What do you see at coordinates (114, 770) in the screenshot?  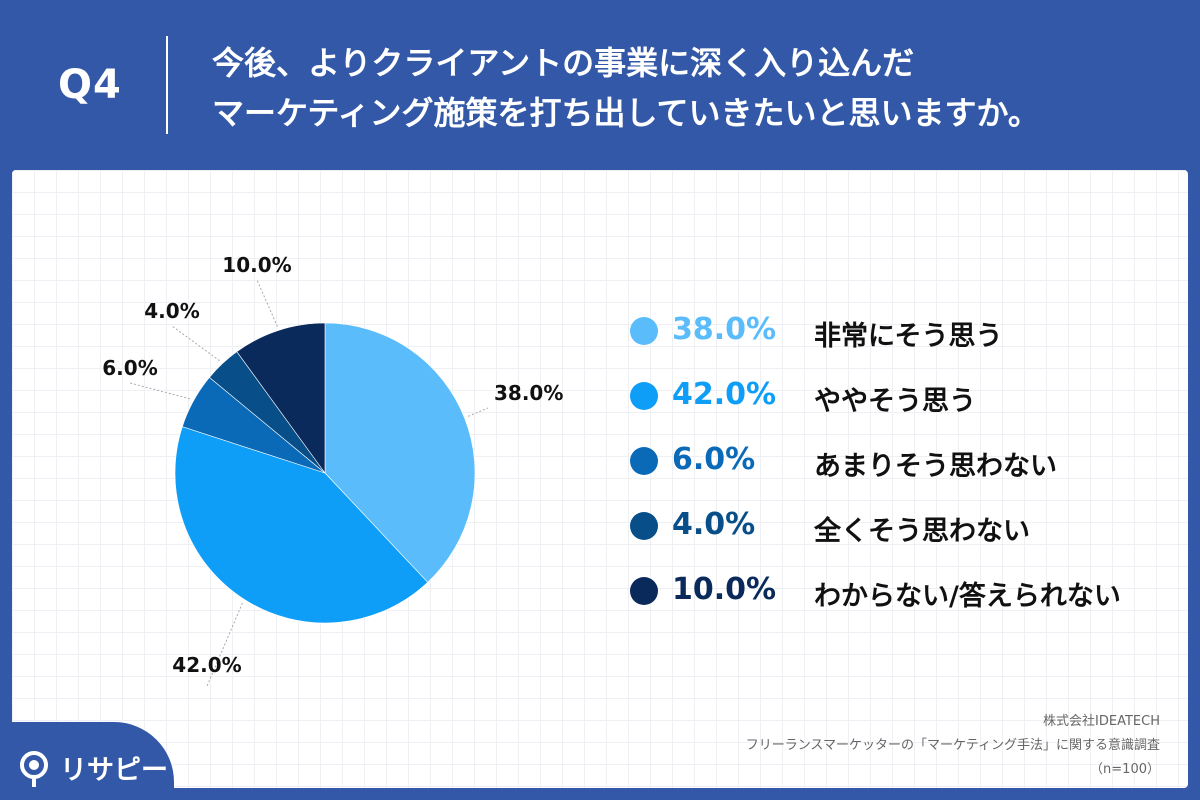 I see `logo-text: リサピー` at bounding box center [114, 770].